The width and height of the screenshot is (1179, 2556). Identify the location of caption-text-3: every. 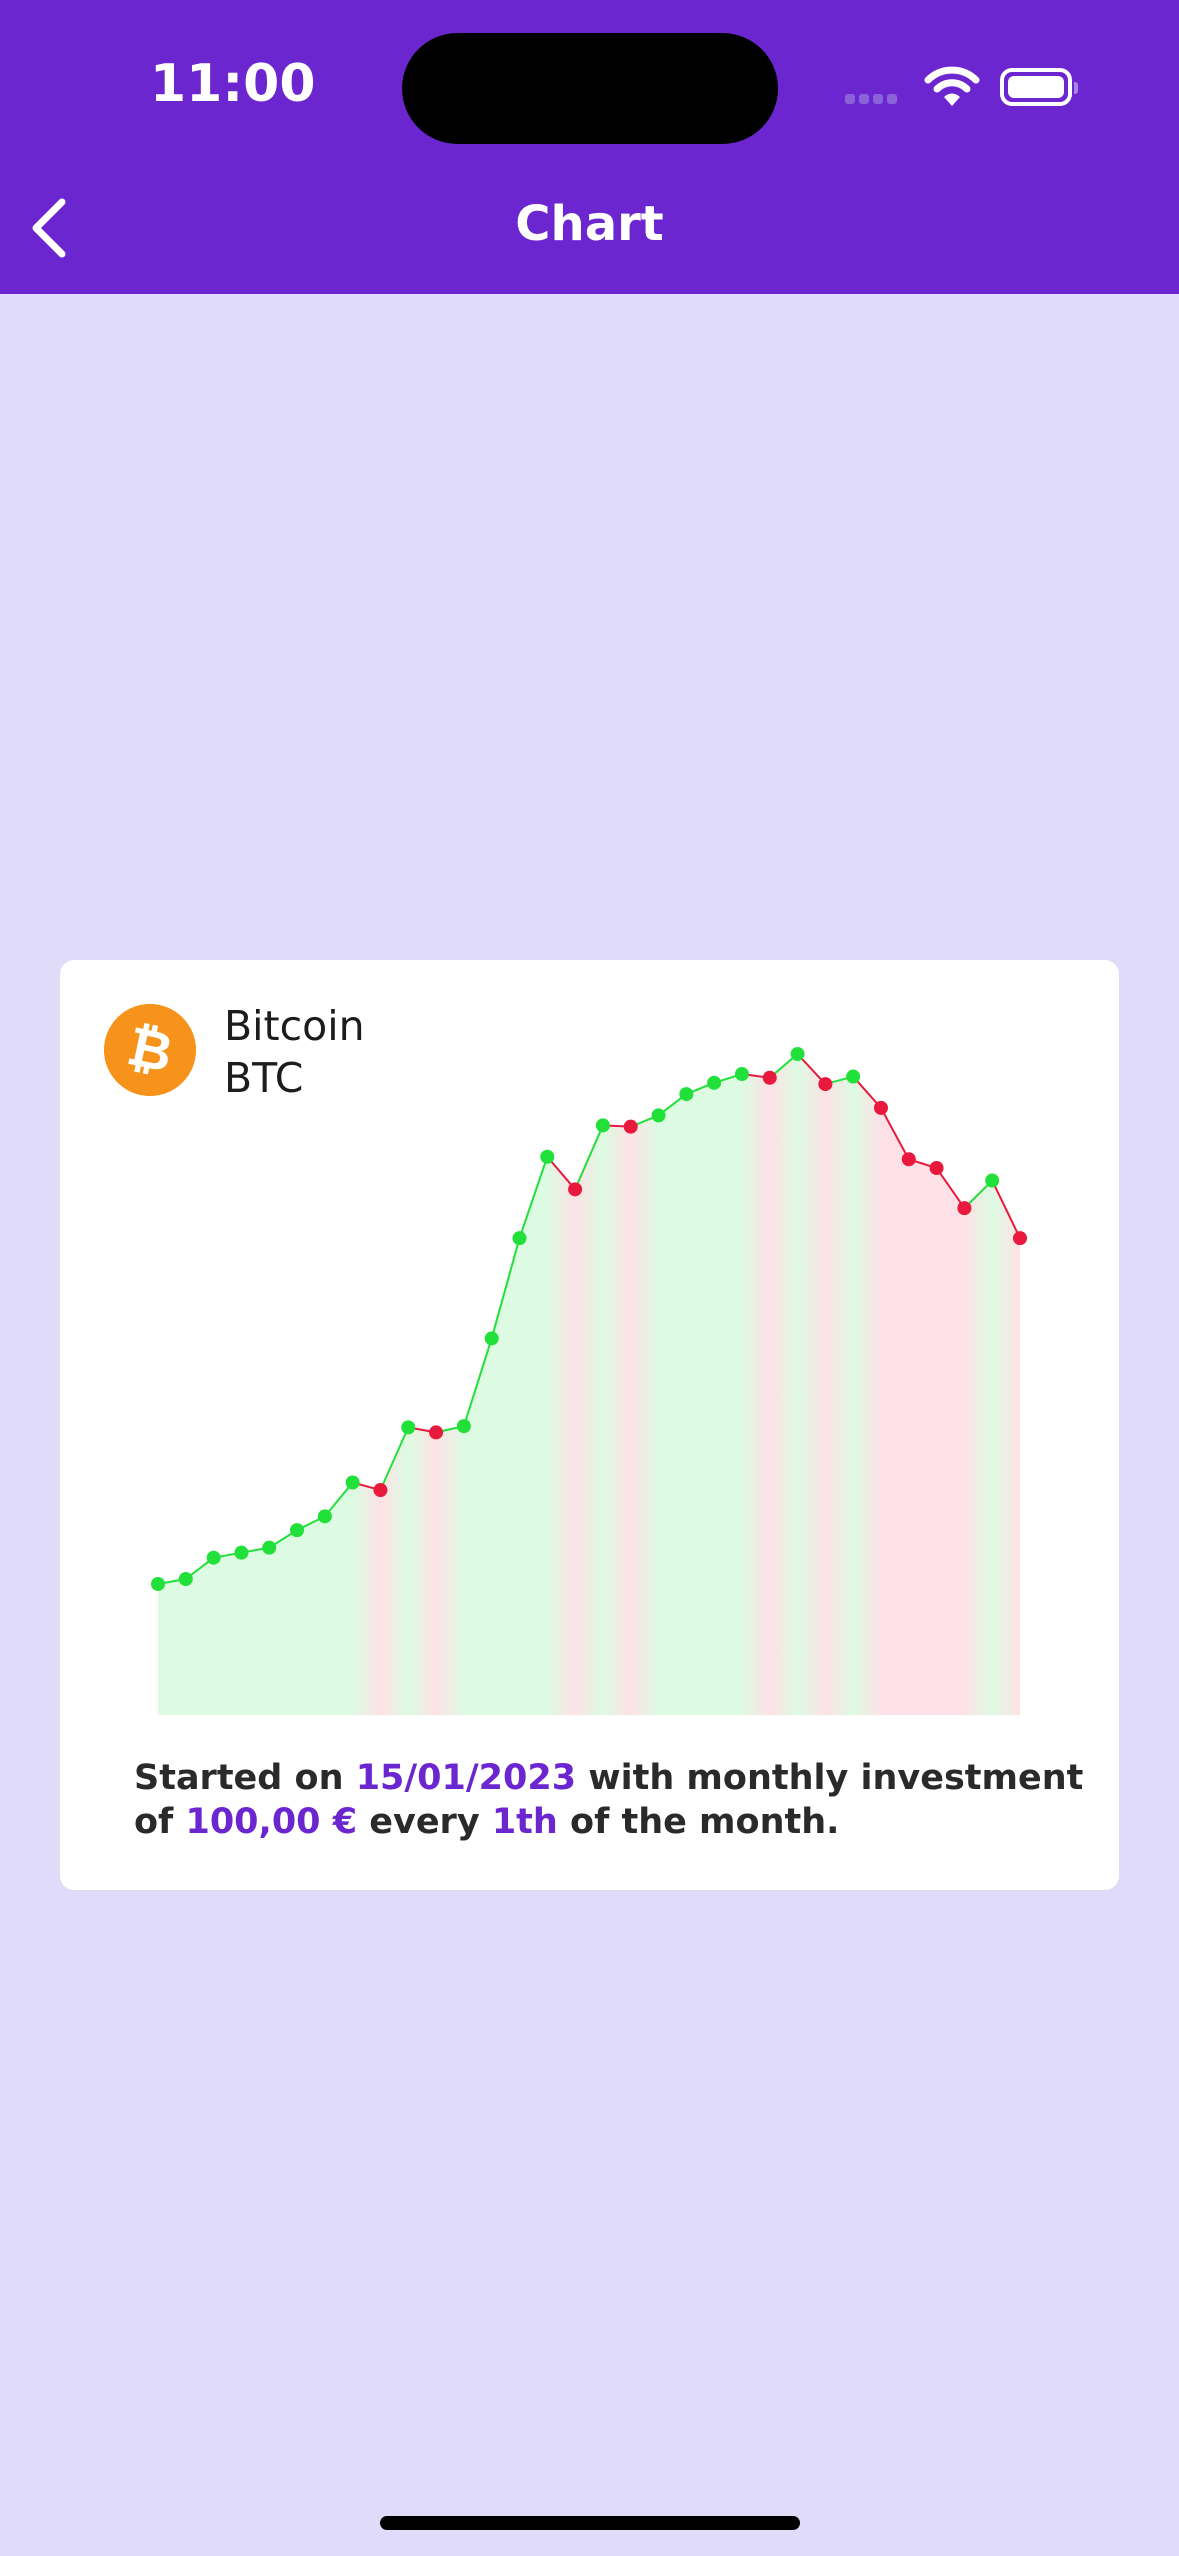
(424, 1822).